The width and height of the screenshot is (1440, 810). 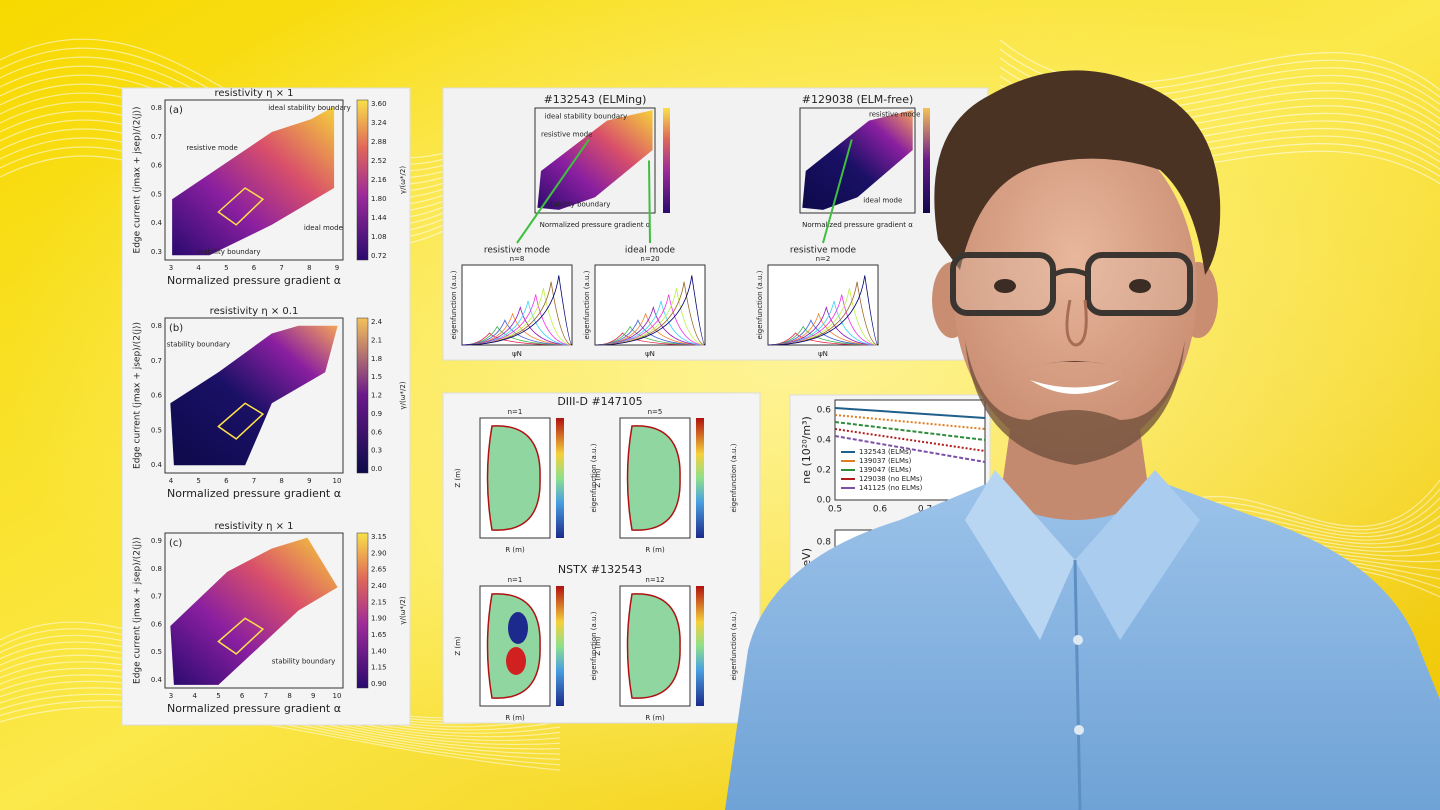 I want to click on collar-left, so click(x=1020, y=555).